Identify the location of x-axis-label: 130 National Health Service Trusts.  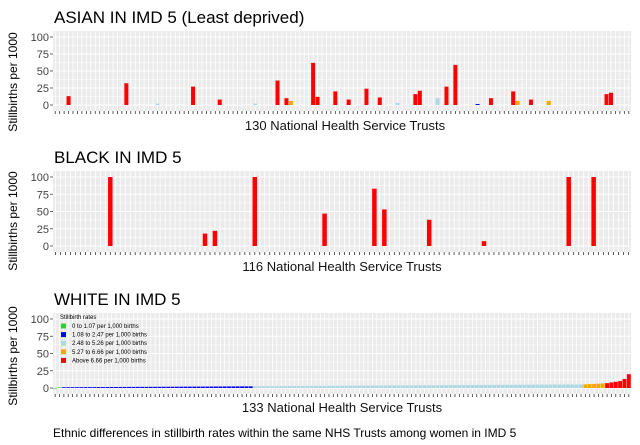
(345, 125).